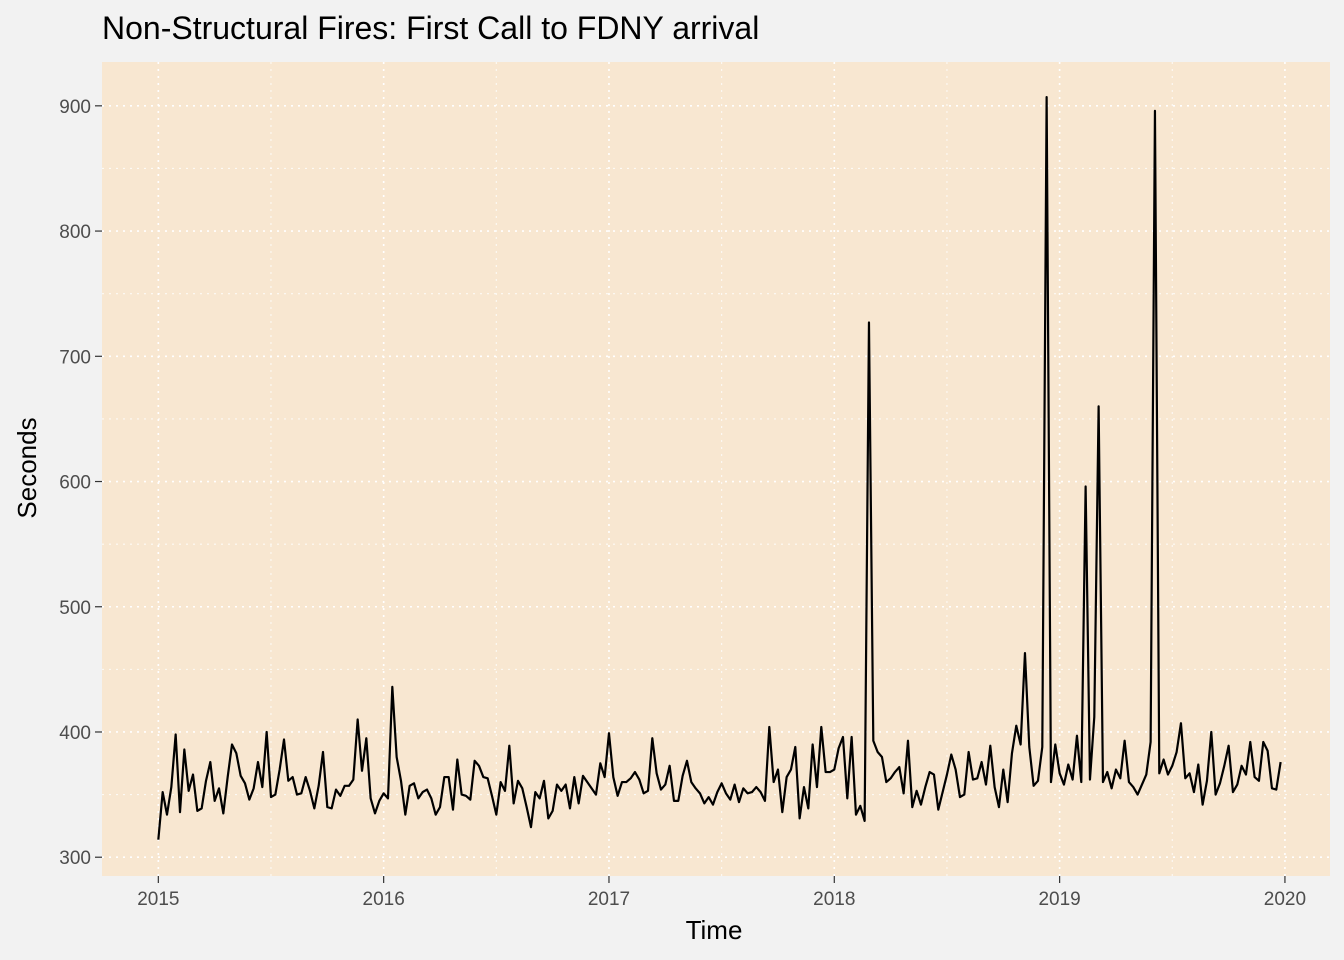 This screenshot has height=960, width=1344. What do you see at coordinates (75, 107) in the screenshot?
I see `y-tick-label: 900` at bounding box center [75, 107].